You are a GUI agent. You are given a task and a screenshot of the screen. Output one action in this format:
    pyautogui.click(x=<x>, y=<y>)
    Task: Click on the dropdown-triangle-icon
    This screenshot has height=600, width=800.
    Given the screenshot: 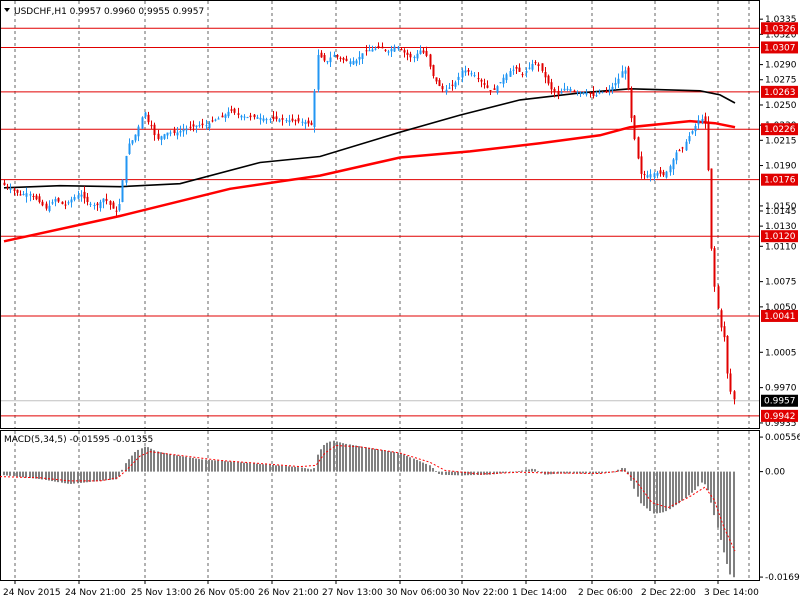 What is the action you would take?
    pyautogui.click(x=7, y=10)
    